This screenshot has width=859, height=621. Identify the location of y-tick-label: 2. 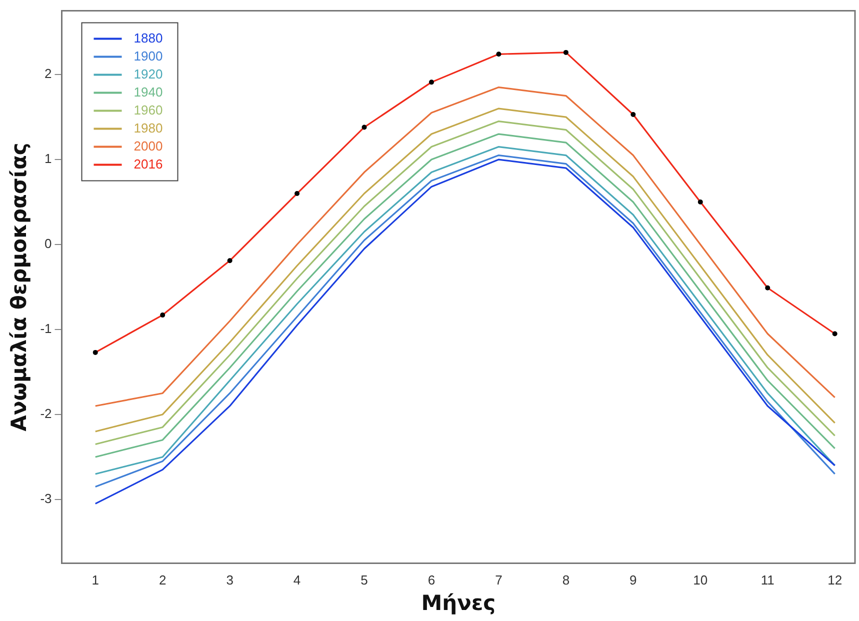
(48, 74).